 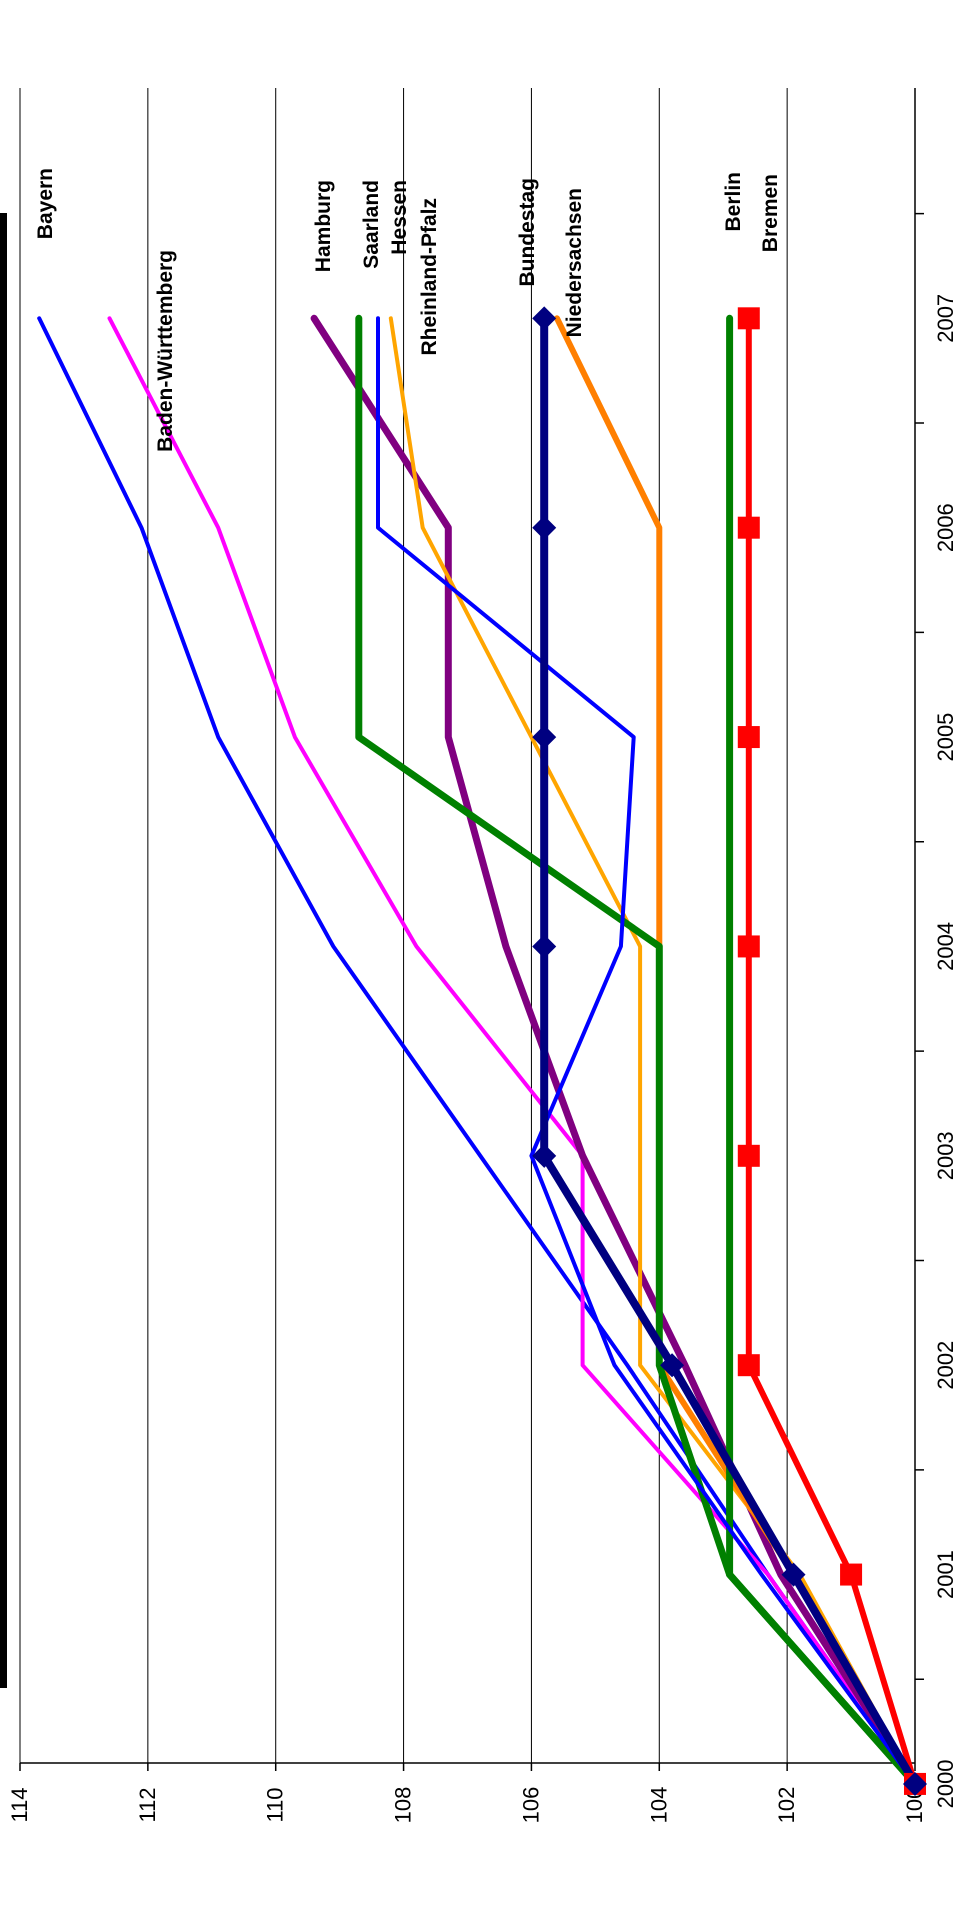 What do you see at coordinates (403, 1805) in the screenshot?
I see `value-tick-label-108: 108` at bounding box center [403, 1805].